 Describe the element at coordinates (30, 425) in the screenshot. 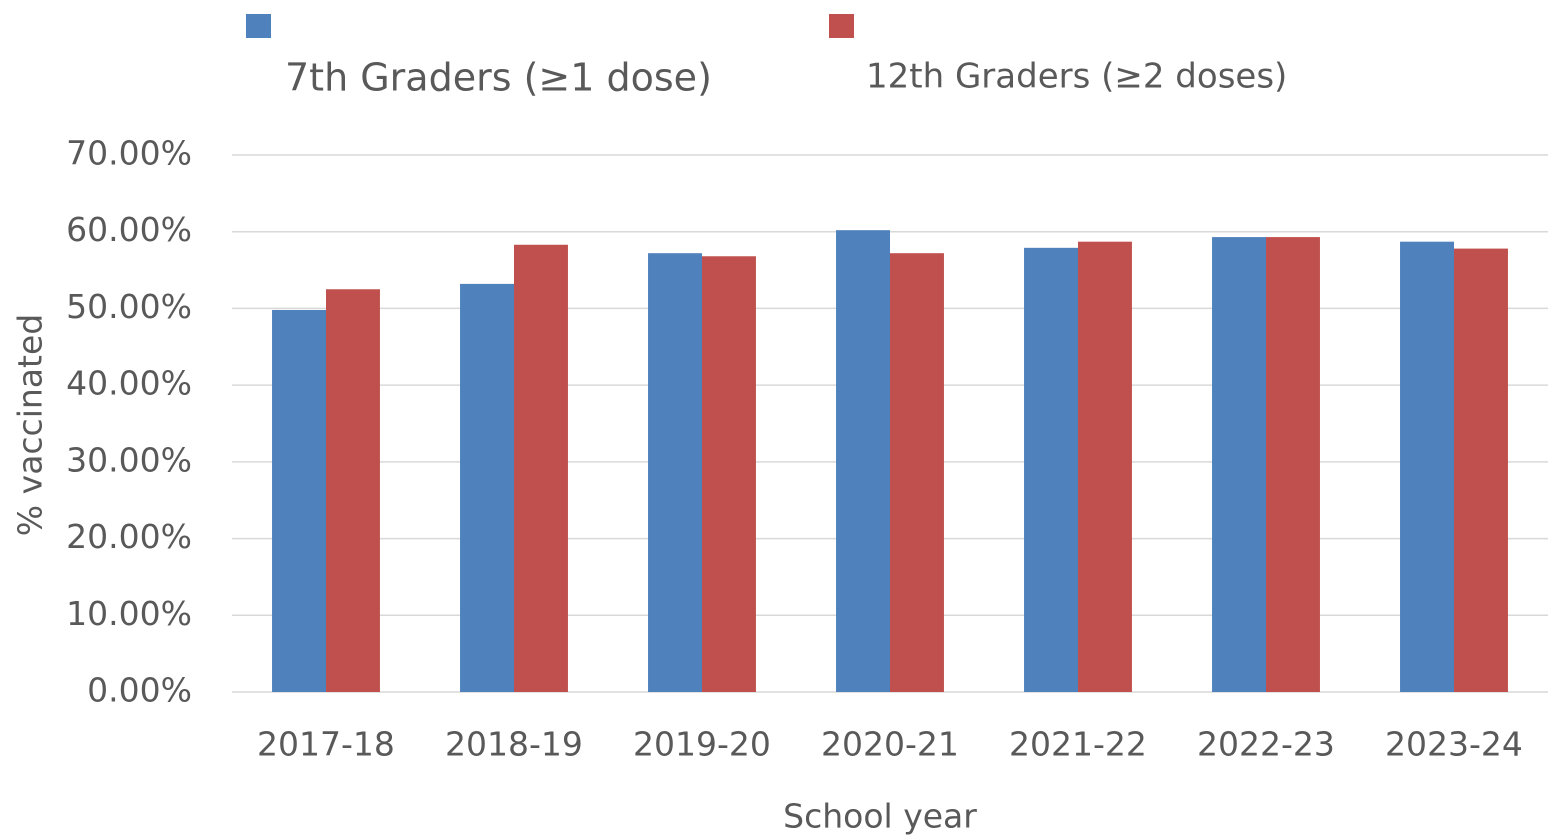

I see `y-axis-title: % vaccinated` at that location.